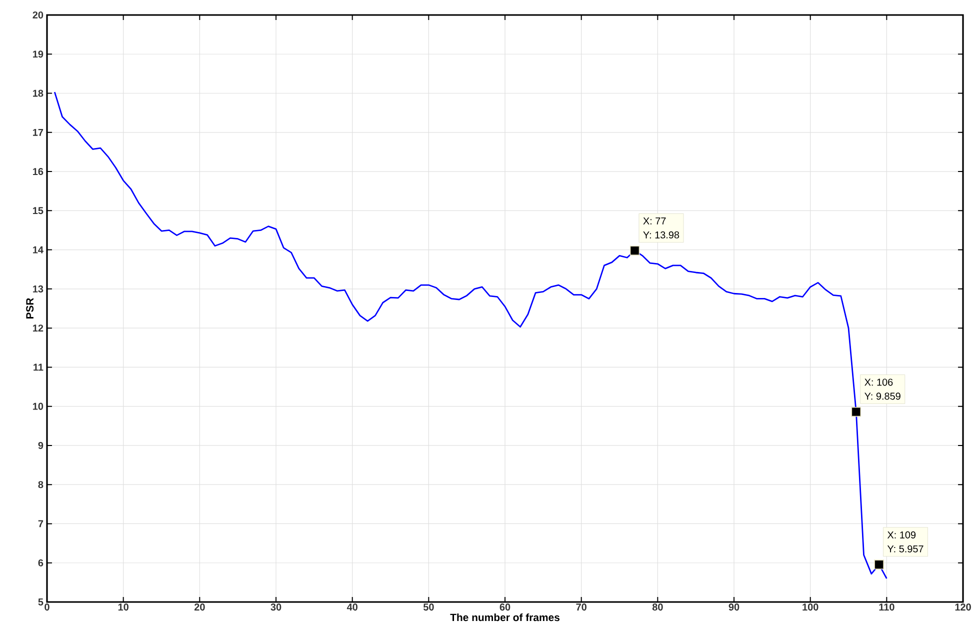 Image resolution: width=976 pixels, height=637 pixels. I want to click on annotation: X: 106, so click(878, 382).